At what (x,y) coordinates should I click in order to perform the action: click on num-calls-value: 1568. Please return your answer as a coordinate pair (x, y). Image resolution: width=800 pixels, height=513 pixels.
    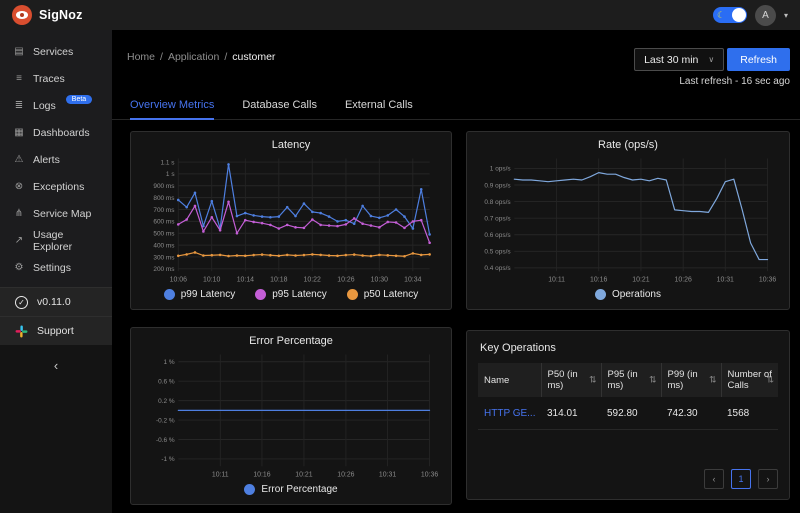
    Looking at the image, I should click on (749, 413).